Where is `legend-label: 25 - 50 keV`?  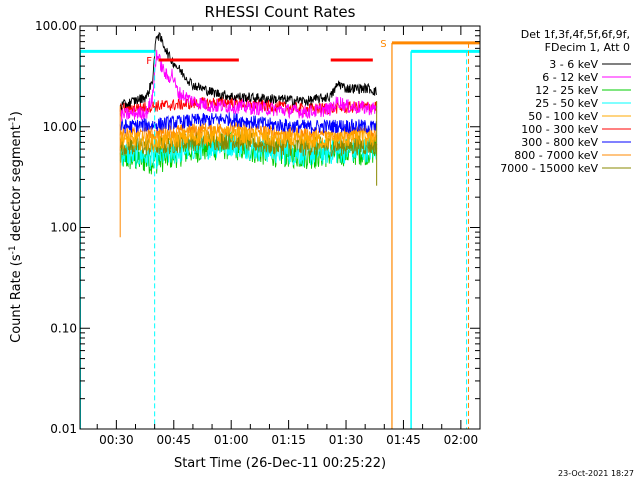
legend-label: 25 - 50 keV is located at coordinates (566, 103).